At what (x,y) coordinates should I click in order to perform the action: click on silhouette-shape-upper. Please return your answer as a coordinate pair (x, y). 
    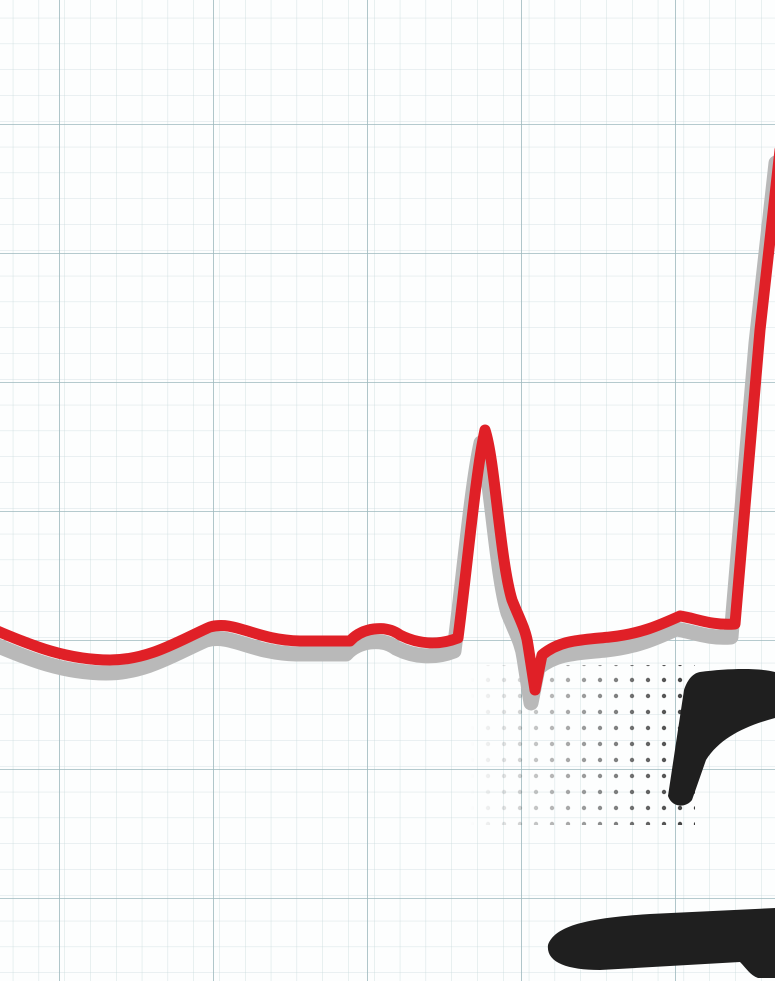
    Looking at the image, I should click on (721, 737).